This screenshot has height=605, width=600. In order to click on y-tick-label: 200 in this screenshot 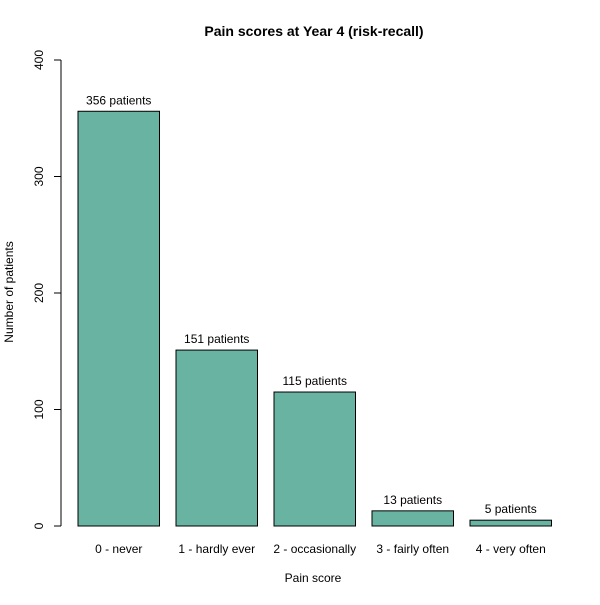, I will do `click(39, 293)`.